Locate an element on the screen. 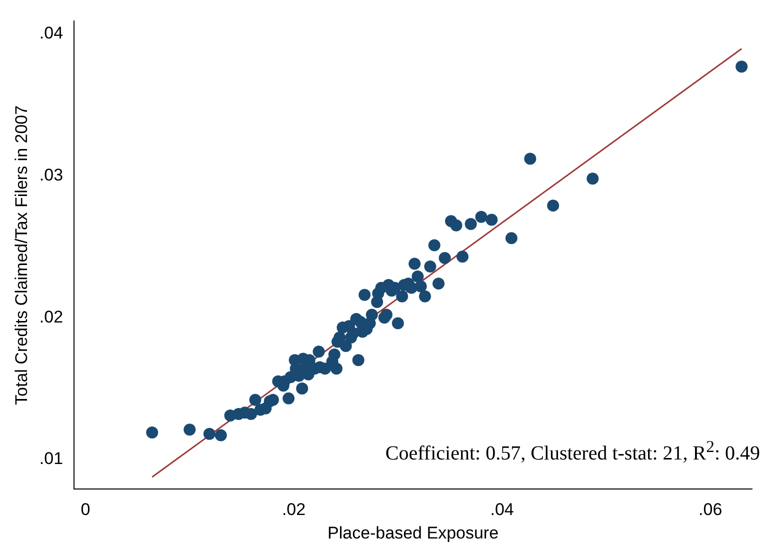  x-tick-label: 0 is located at coordinates (85, 510).